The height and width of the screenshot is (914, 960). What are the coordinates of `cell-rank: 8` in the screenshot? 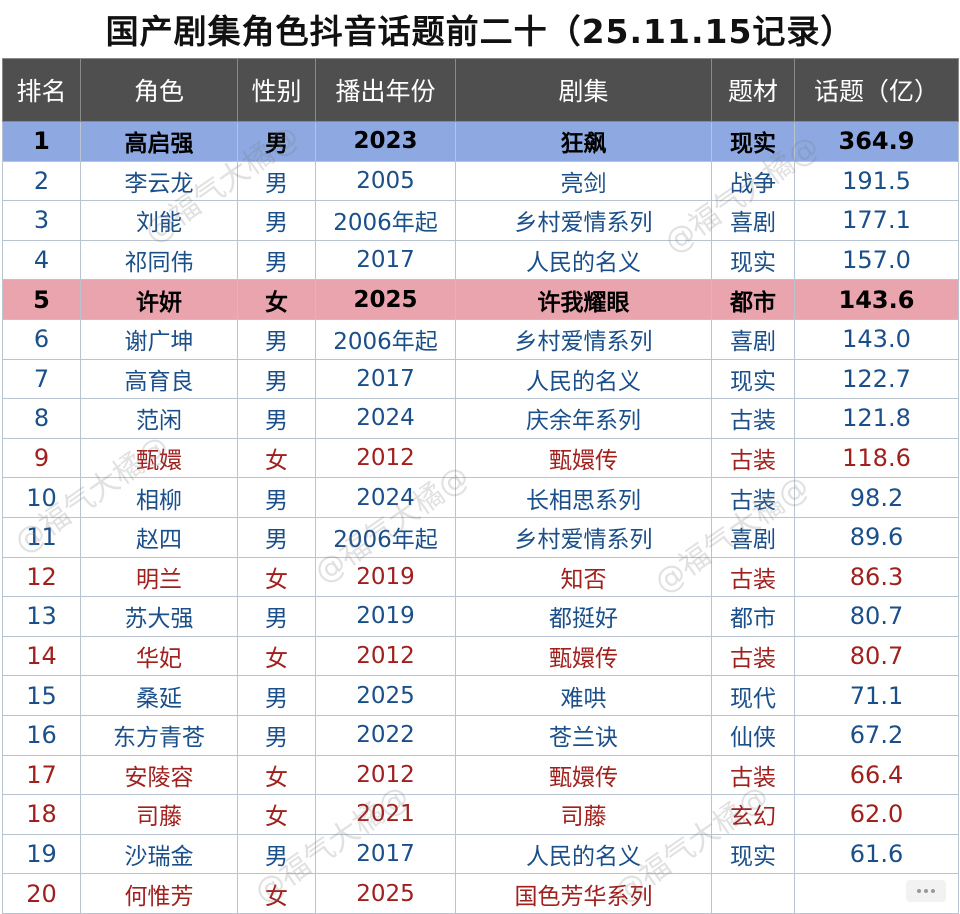 It's located at (41, 418).